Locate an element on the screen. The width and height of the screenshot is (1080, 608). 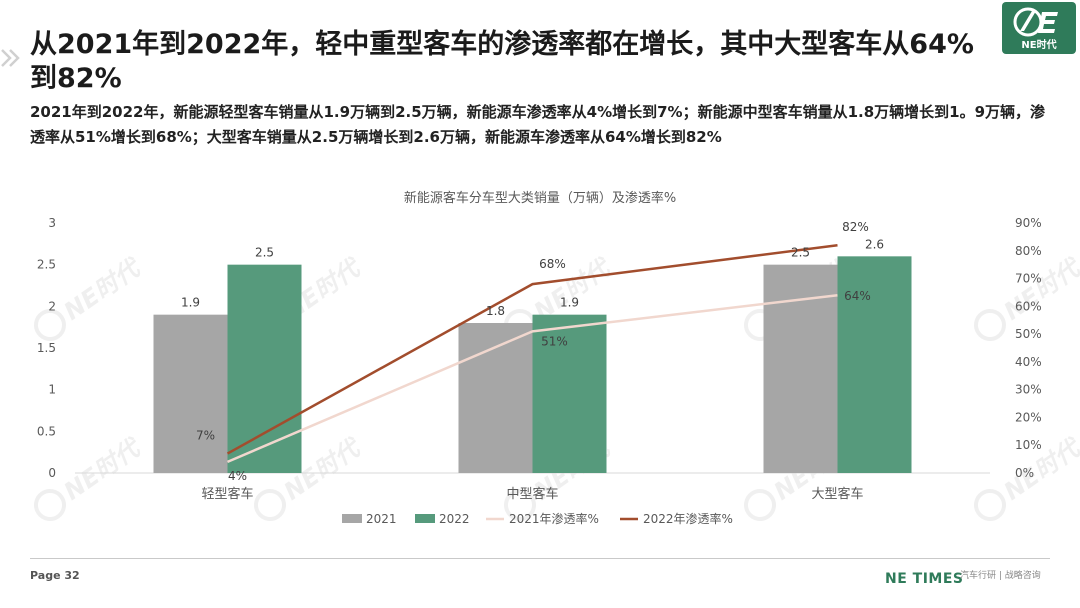
y2-tick-label: 60% is located at coordinates (1028, 306).